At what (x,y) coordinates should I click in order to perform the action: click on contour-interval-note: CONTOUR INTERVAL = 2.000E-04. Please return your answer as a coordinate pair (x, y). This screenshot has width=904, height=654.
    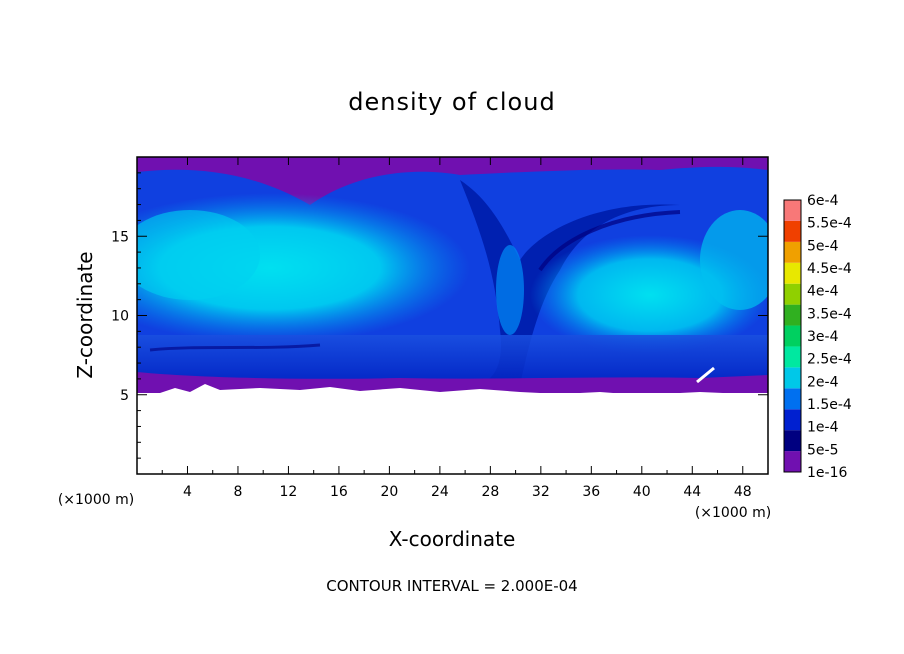
    Looking at the image, I should click on (452, 586).